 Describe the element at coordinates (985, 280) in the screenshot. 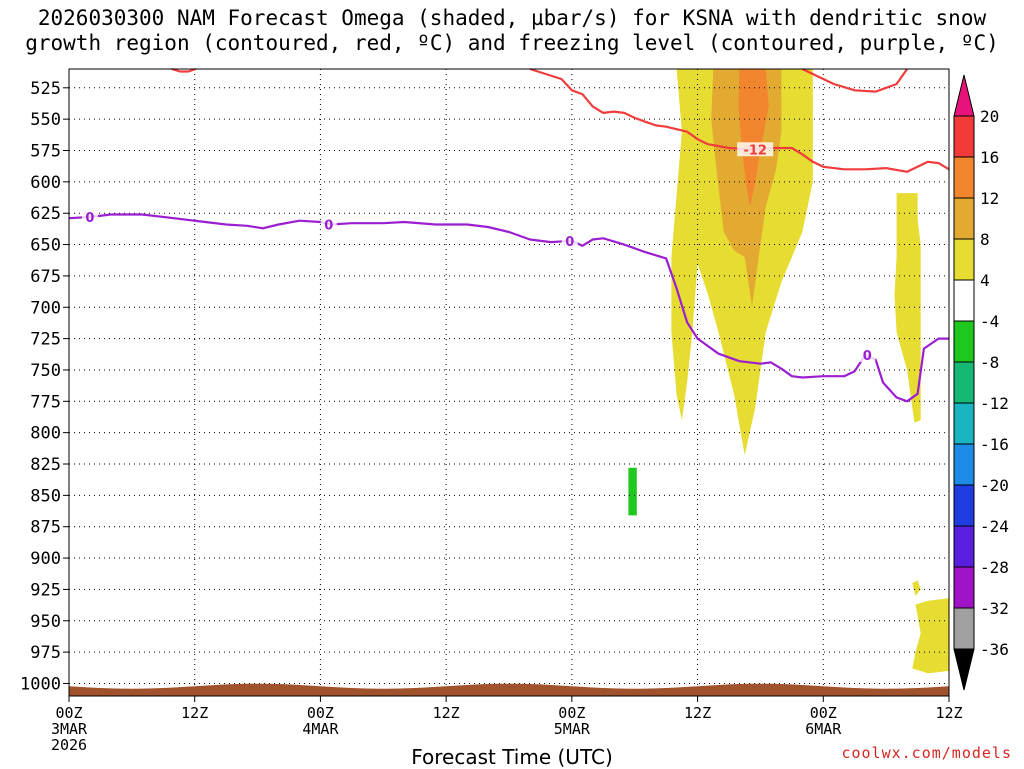

I see `colorbar-label: 4` at that location.